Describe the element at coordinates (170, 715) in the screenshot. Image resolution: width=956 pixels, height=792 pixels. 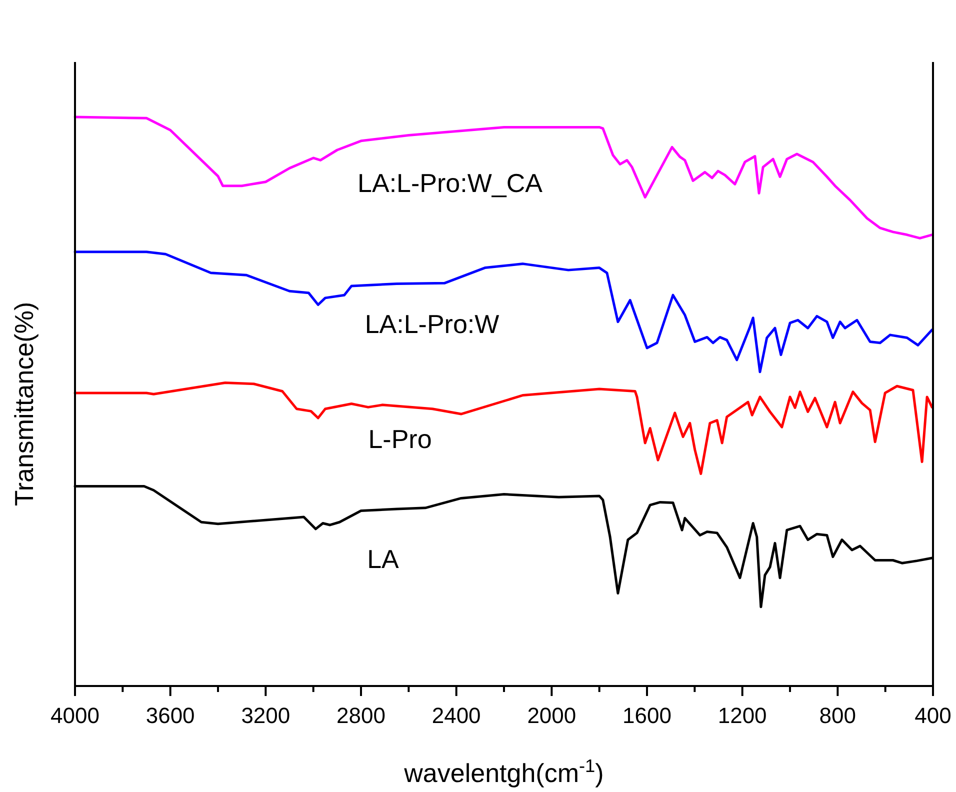
I see `x-tick-label: 3600` at that location.